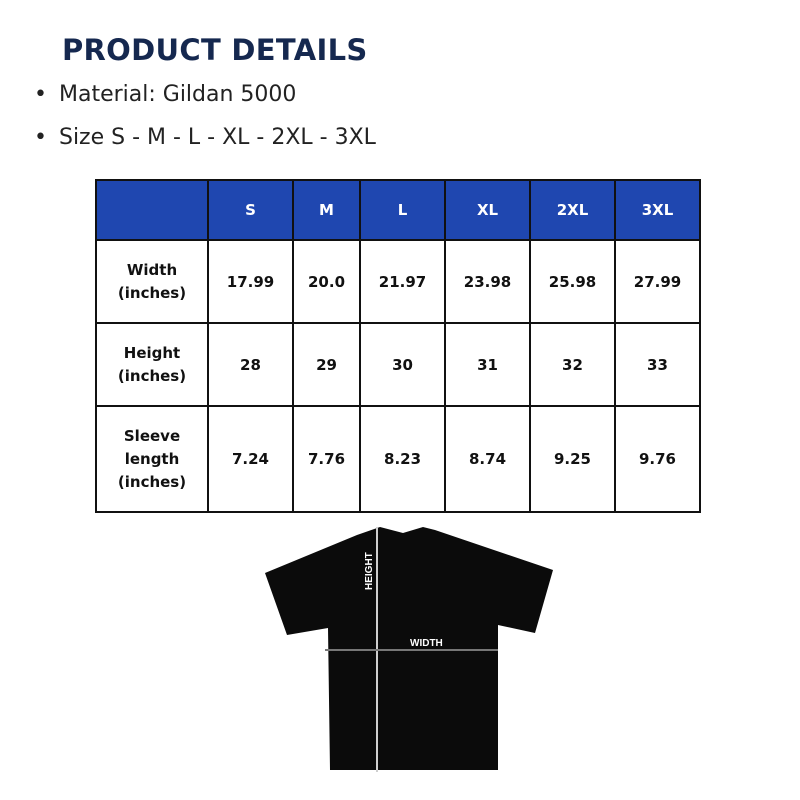 The image size is (800, 800). Describe the element at coordinates (326, 364) in the screenshot. I see `table-cell: 29` at that location.